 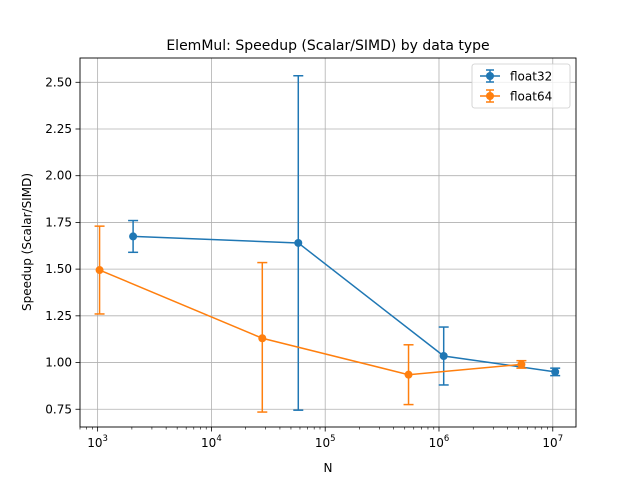 What do you see at coordinates (27, 242) in the screenshot?
I see `y-axis-label: Speedup (Scalar/SIMD)` at bounding box center [27, 242].